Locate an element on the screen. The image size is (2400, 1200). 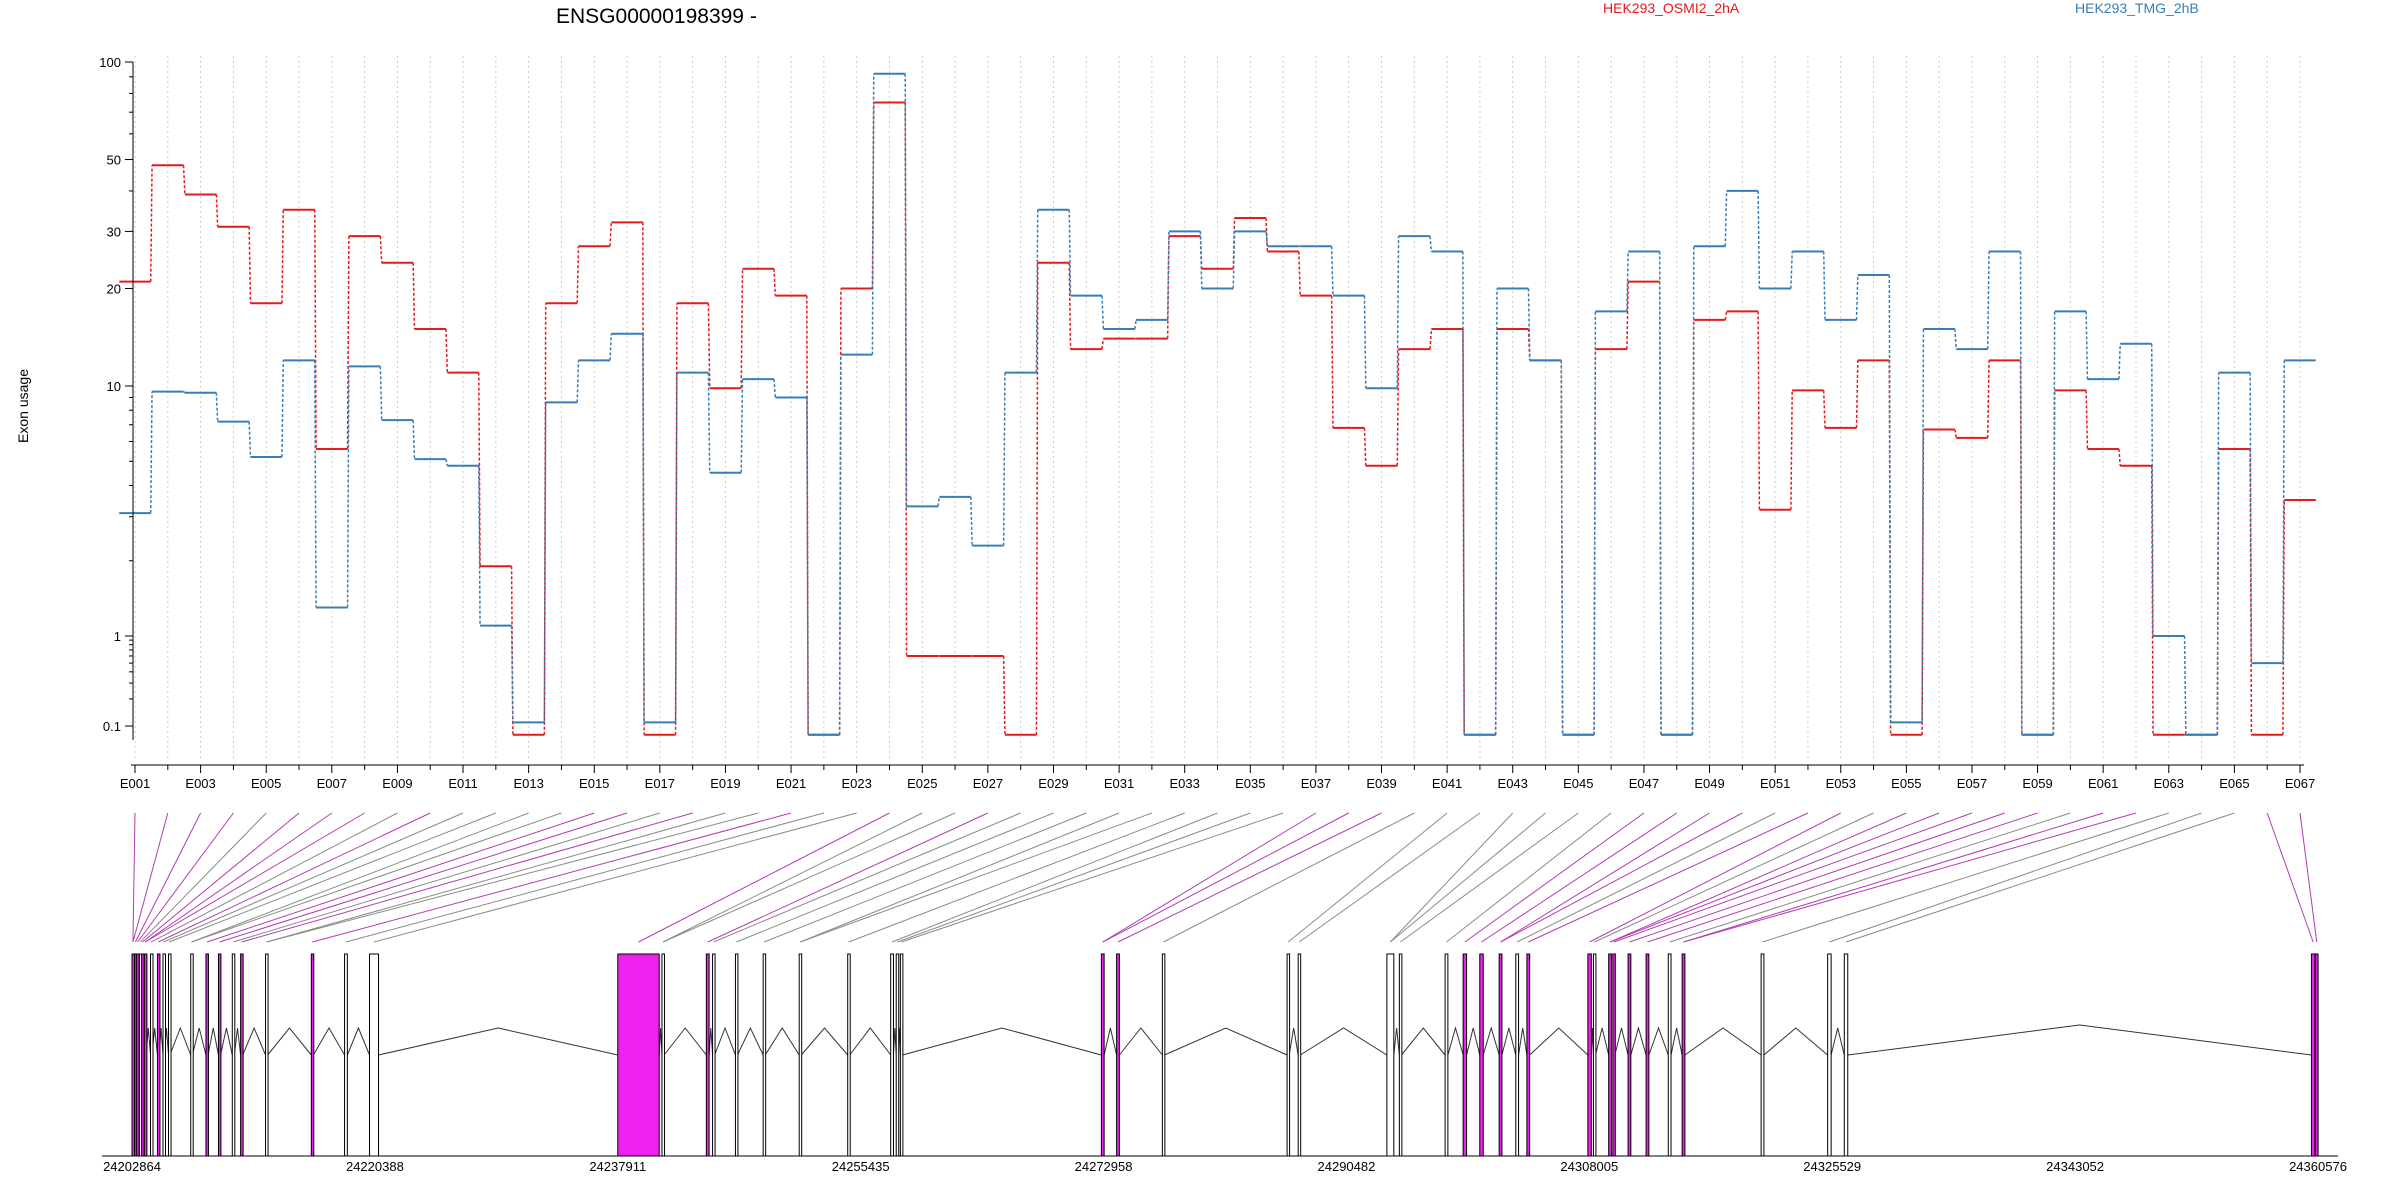
x-tick-label: E039 is located at coordinates (1381, 783).